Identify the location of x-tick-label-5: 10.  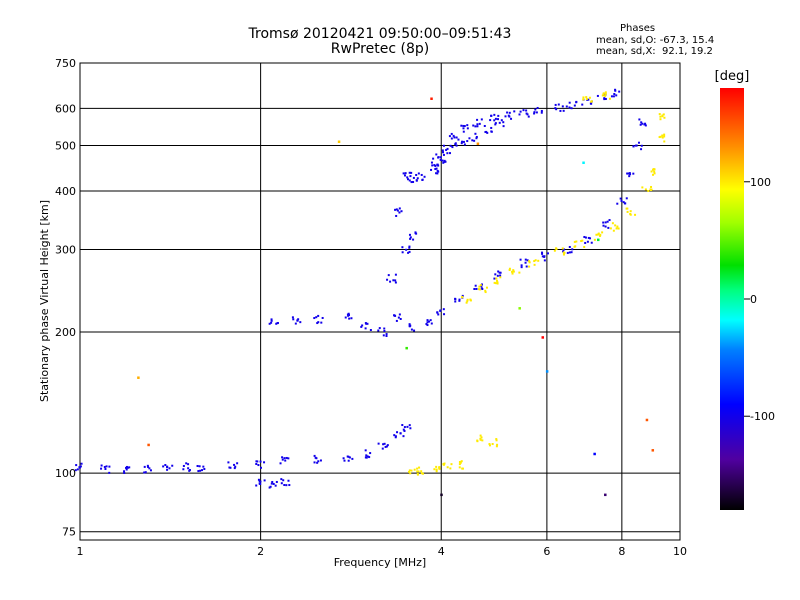
(680, 551).